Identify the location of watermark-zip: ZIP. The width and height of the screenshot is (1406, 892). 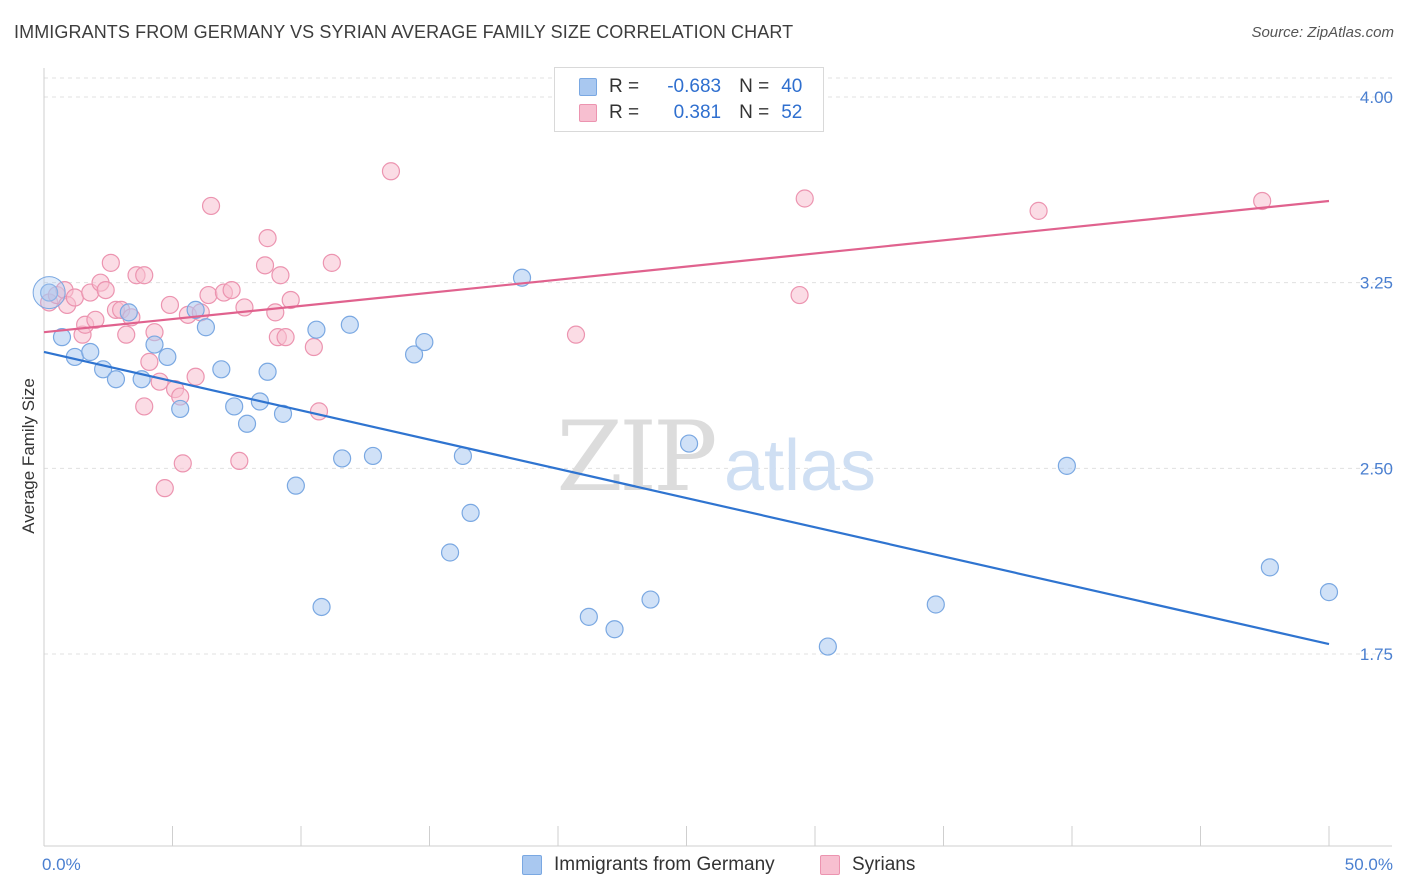
(635, 457).